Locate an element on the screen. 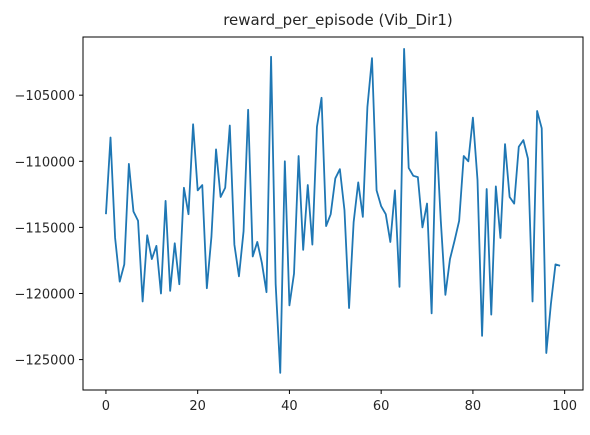 The image size is (590, 435). x-tick-label: 100 is located at coordinates (564, 406).